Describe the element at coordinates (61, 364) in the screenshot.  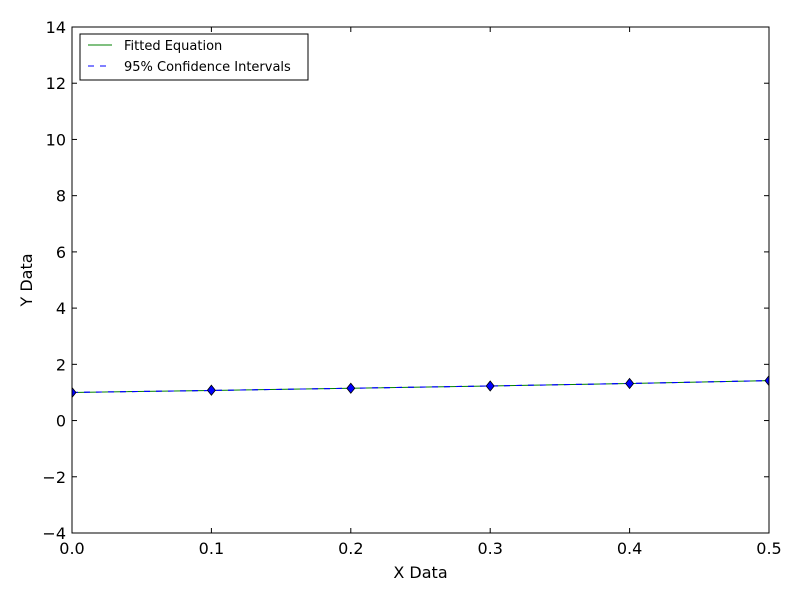
I see `y-tick-label: 2` at that location.